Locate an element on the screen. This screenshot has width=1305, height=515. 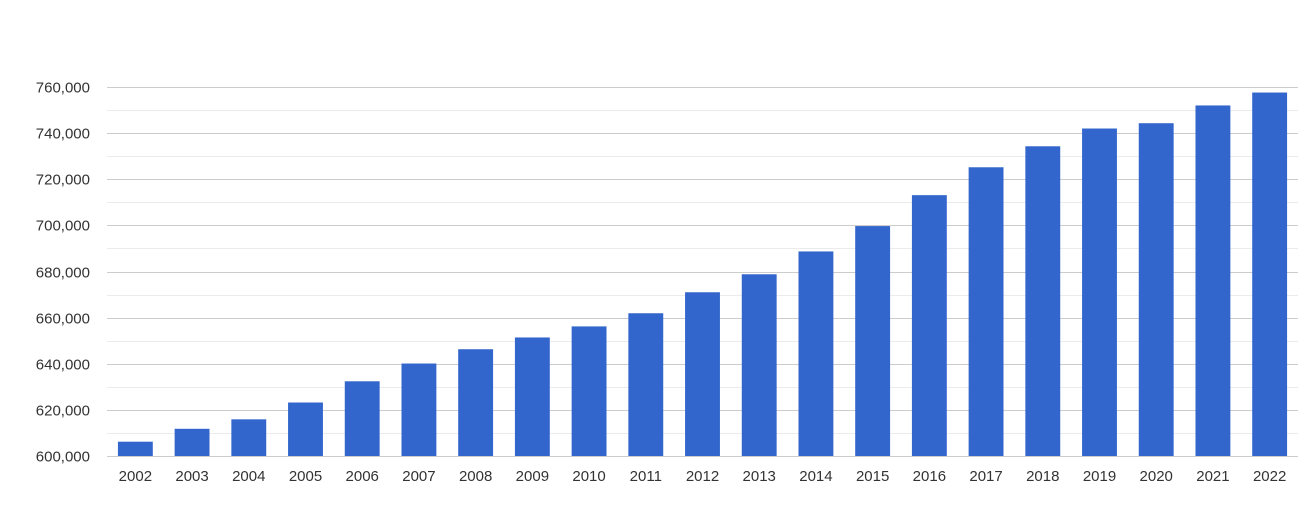
x-tick-label: 2021 is located at coordinates (1212, 476).